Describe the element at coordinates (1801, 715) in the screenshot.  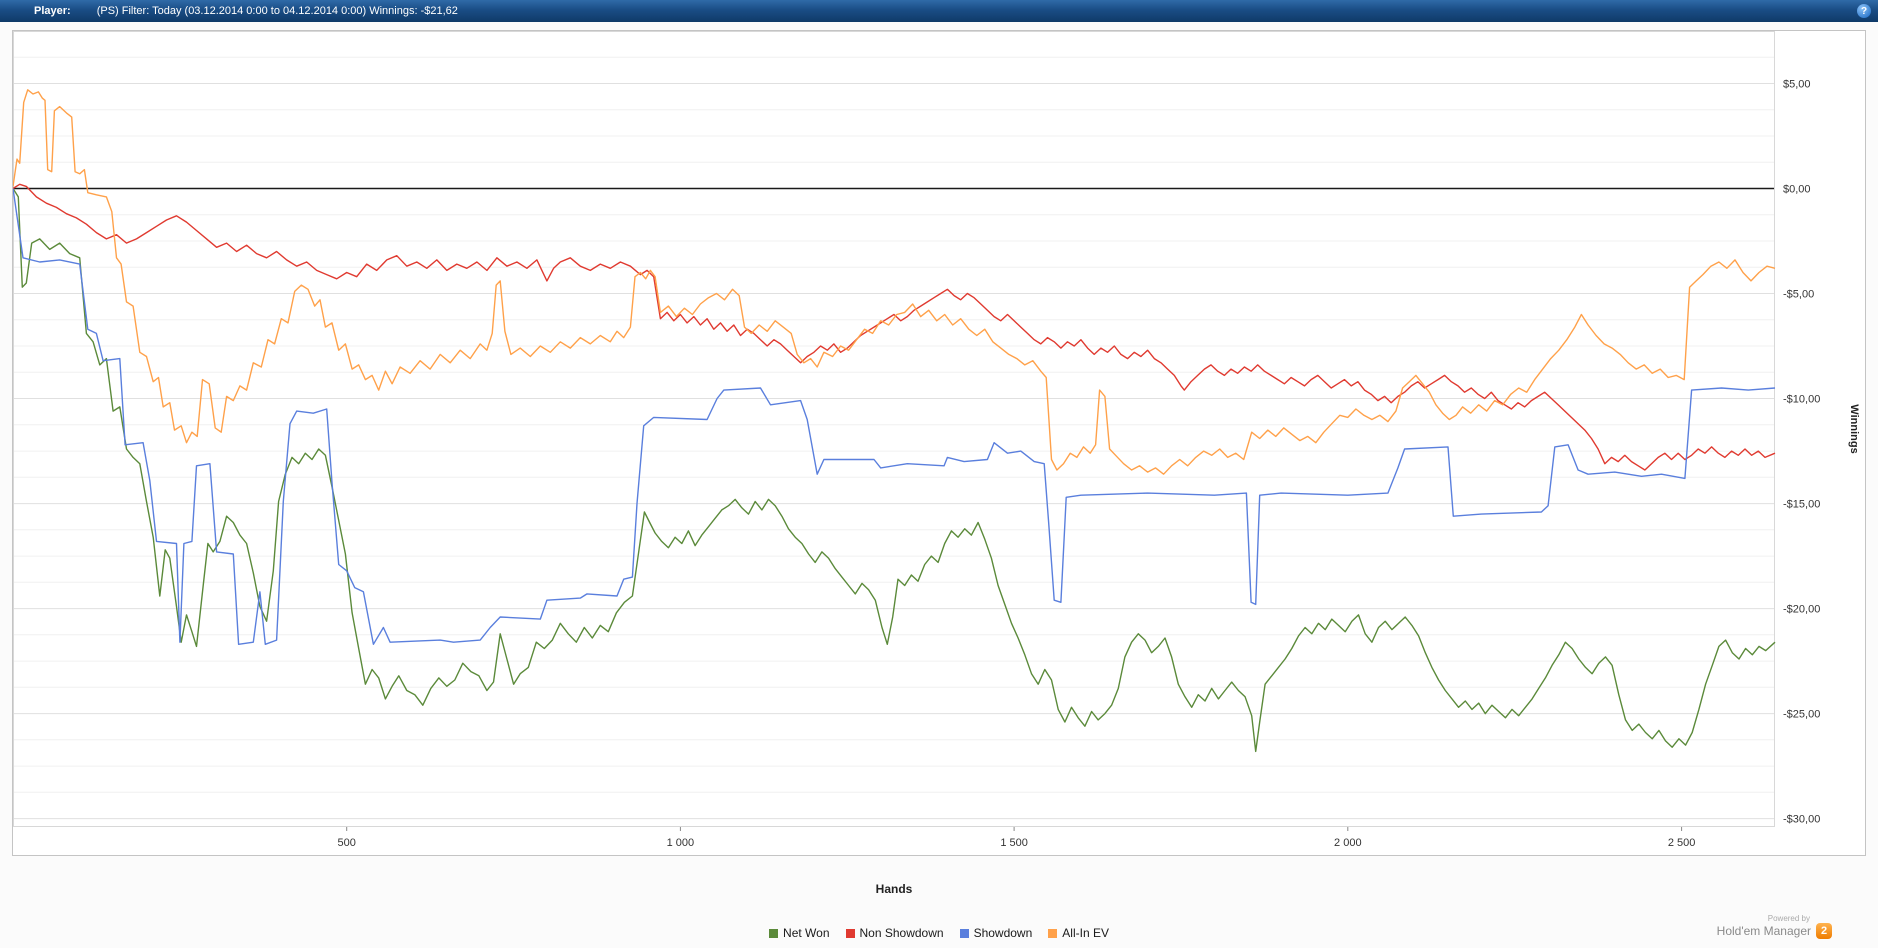
I see `y-tick-label: -$25,00` at that location.